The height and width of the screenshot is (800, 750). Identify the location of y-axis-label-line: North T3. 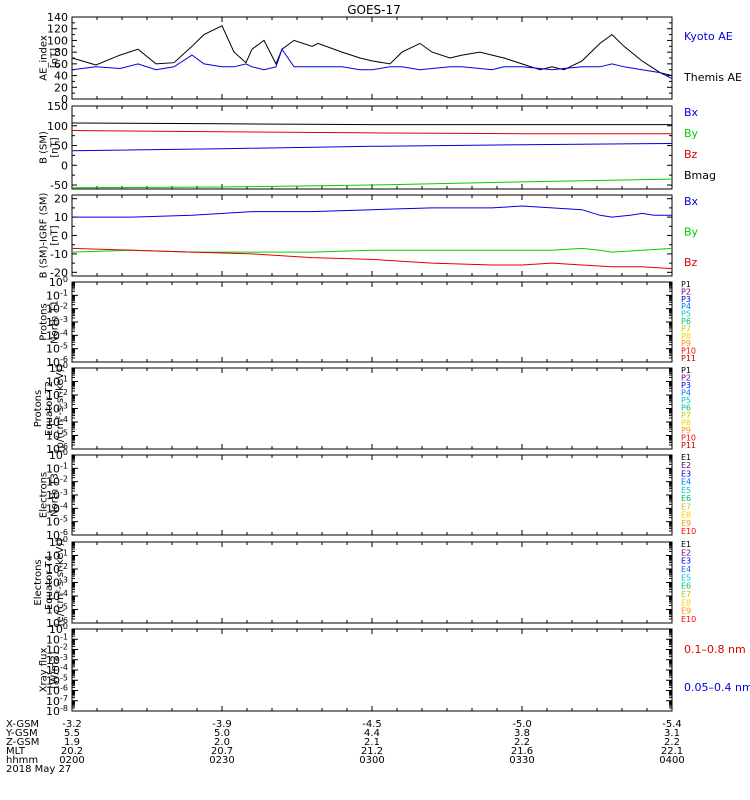
(55, 495).